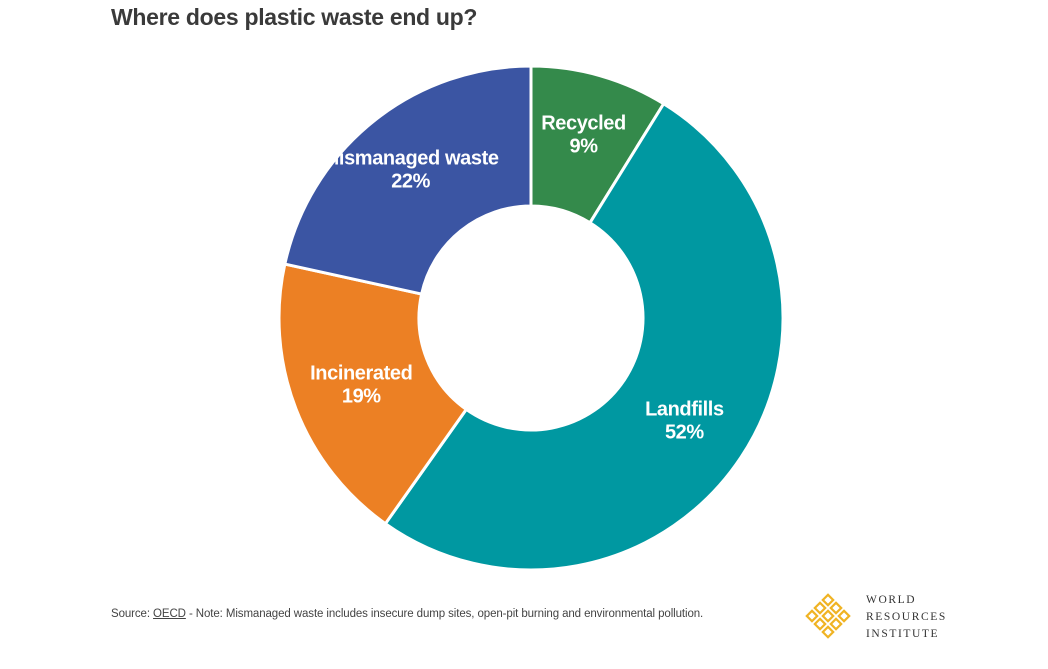 The height and width of the screenshot is (669, 1048). I want to click on source-prefix: Source:, so click(132, 614).